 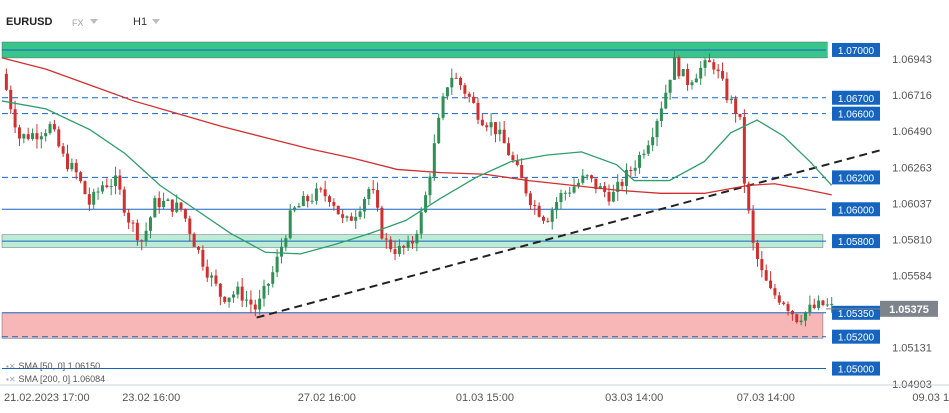 What do you see at coordinates (94, 21) in the screenshot?
I see `market-caret-icon` at bounding box center [94, 21].